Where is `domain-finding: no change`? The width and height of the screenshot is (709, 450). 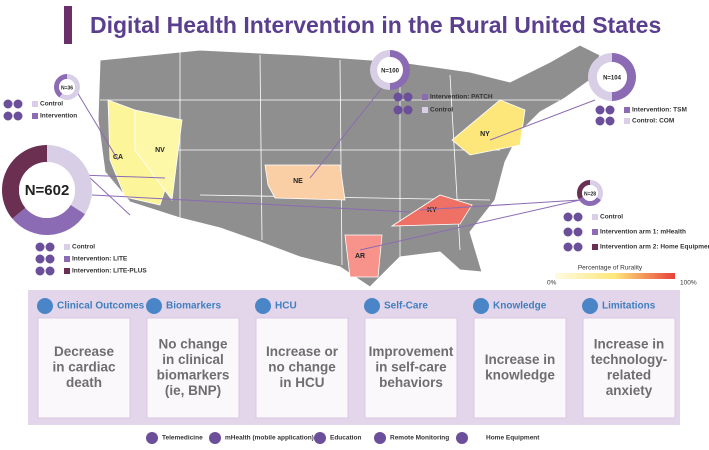
domain-finding: no change is located at coordinates (302, 367).